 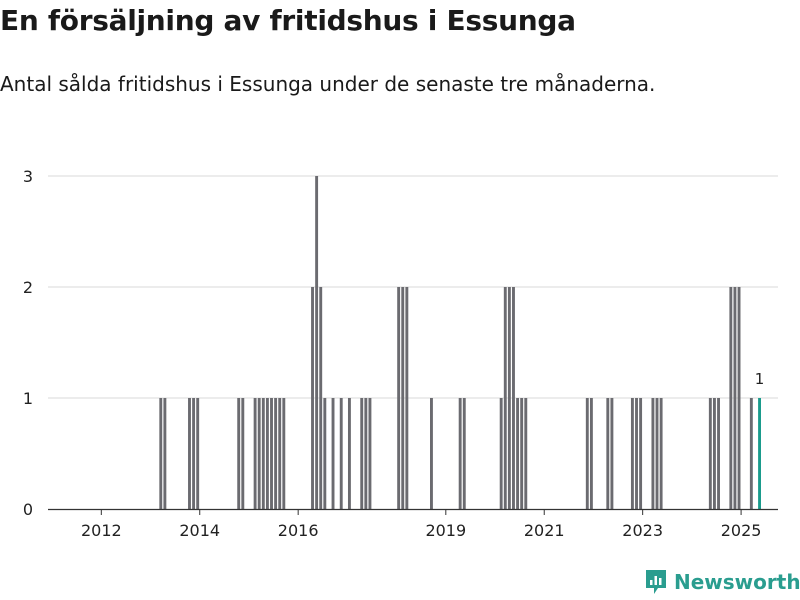 I want to click on y-axis-ticks: 0 1 2 3, so click(x=28, y=343).